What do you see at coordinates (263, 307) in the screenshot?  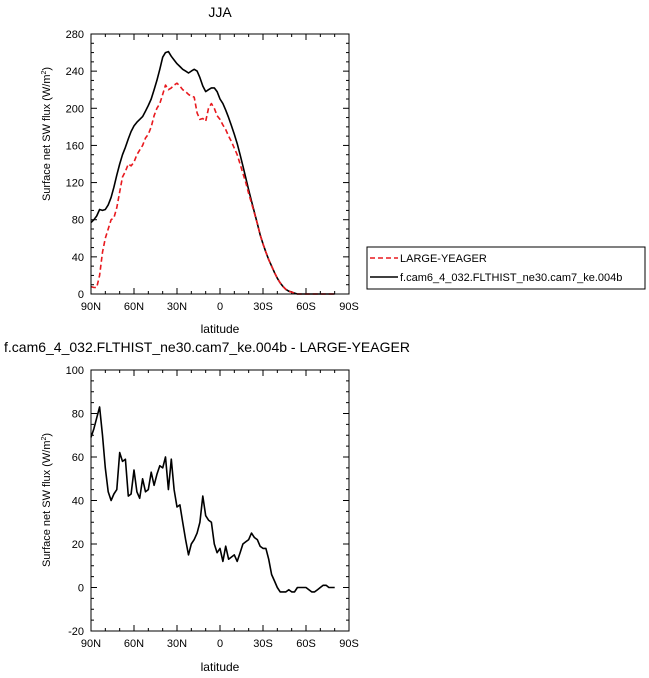 I see `top-xtick-label: 30S` at bounding box center [263, 307].